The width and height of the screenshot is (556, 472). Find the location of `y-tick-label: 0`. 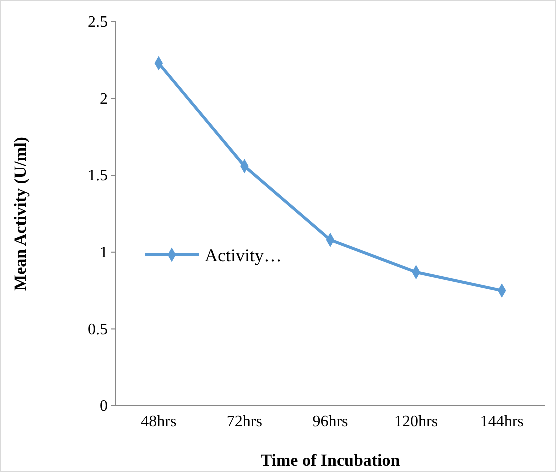

y-tick-label: 0 is located at coordinates (104, 407).